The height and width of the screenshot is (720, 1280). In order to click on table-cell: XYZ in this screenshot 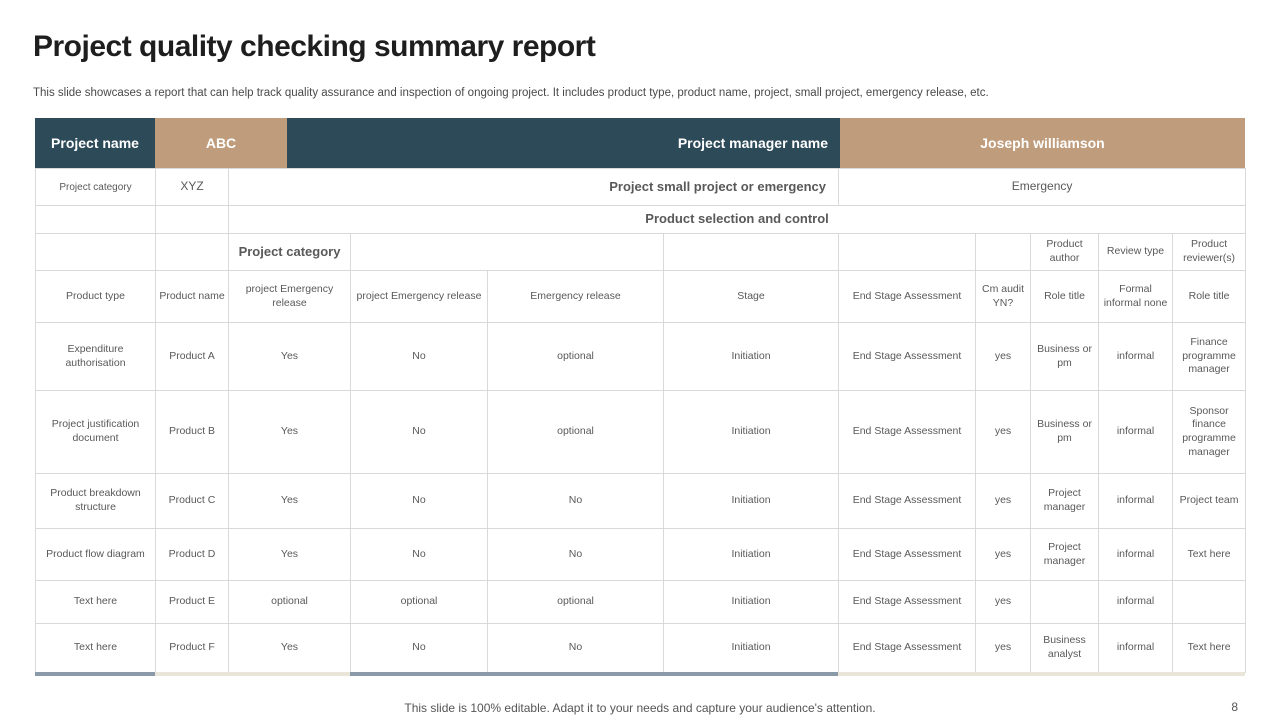, I will do `click(192, 187)`.